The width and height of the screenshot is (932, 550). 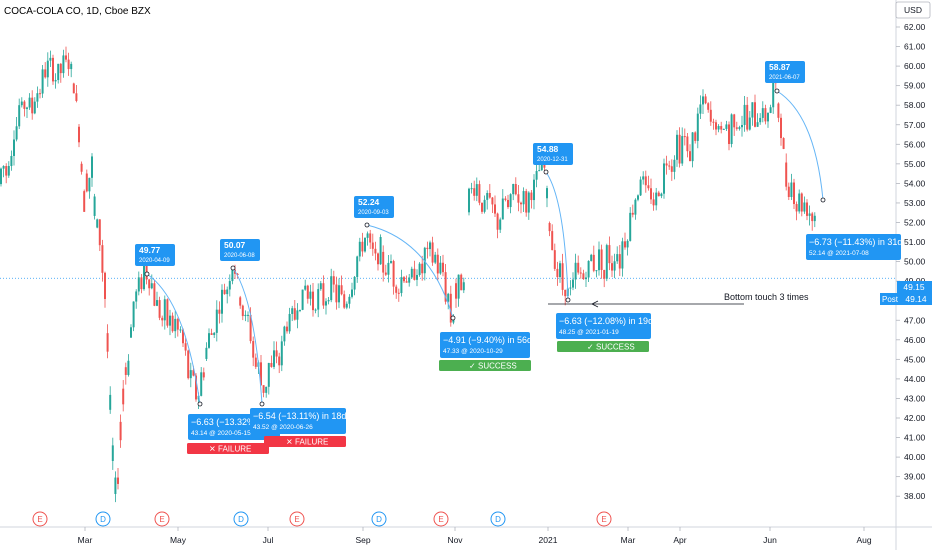 What do you see at coordinates (915, 66) in the screenshot?
I see `y-tick-label: 60.00` at bounding box center [915, 66].